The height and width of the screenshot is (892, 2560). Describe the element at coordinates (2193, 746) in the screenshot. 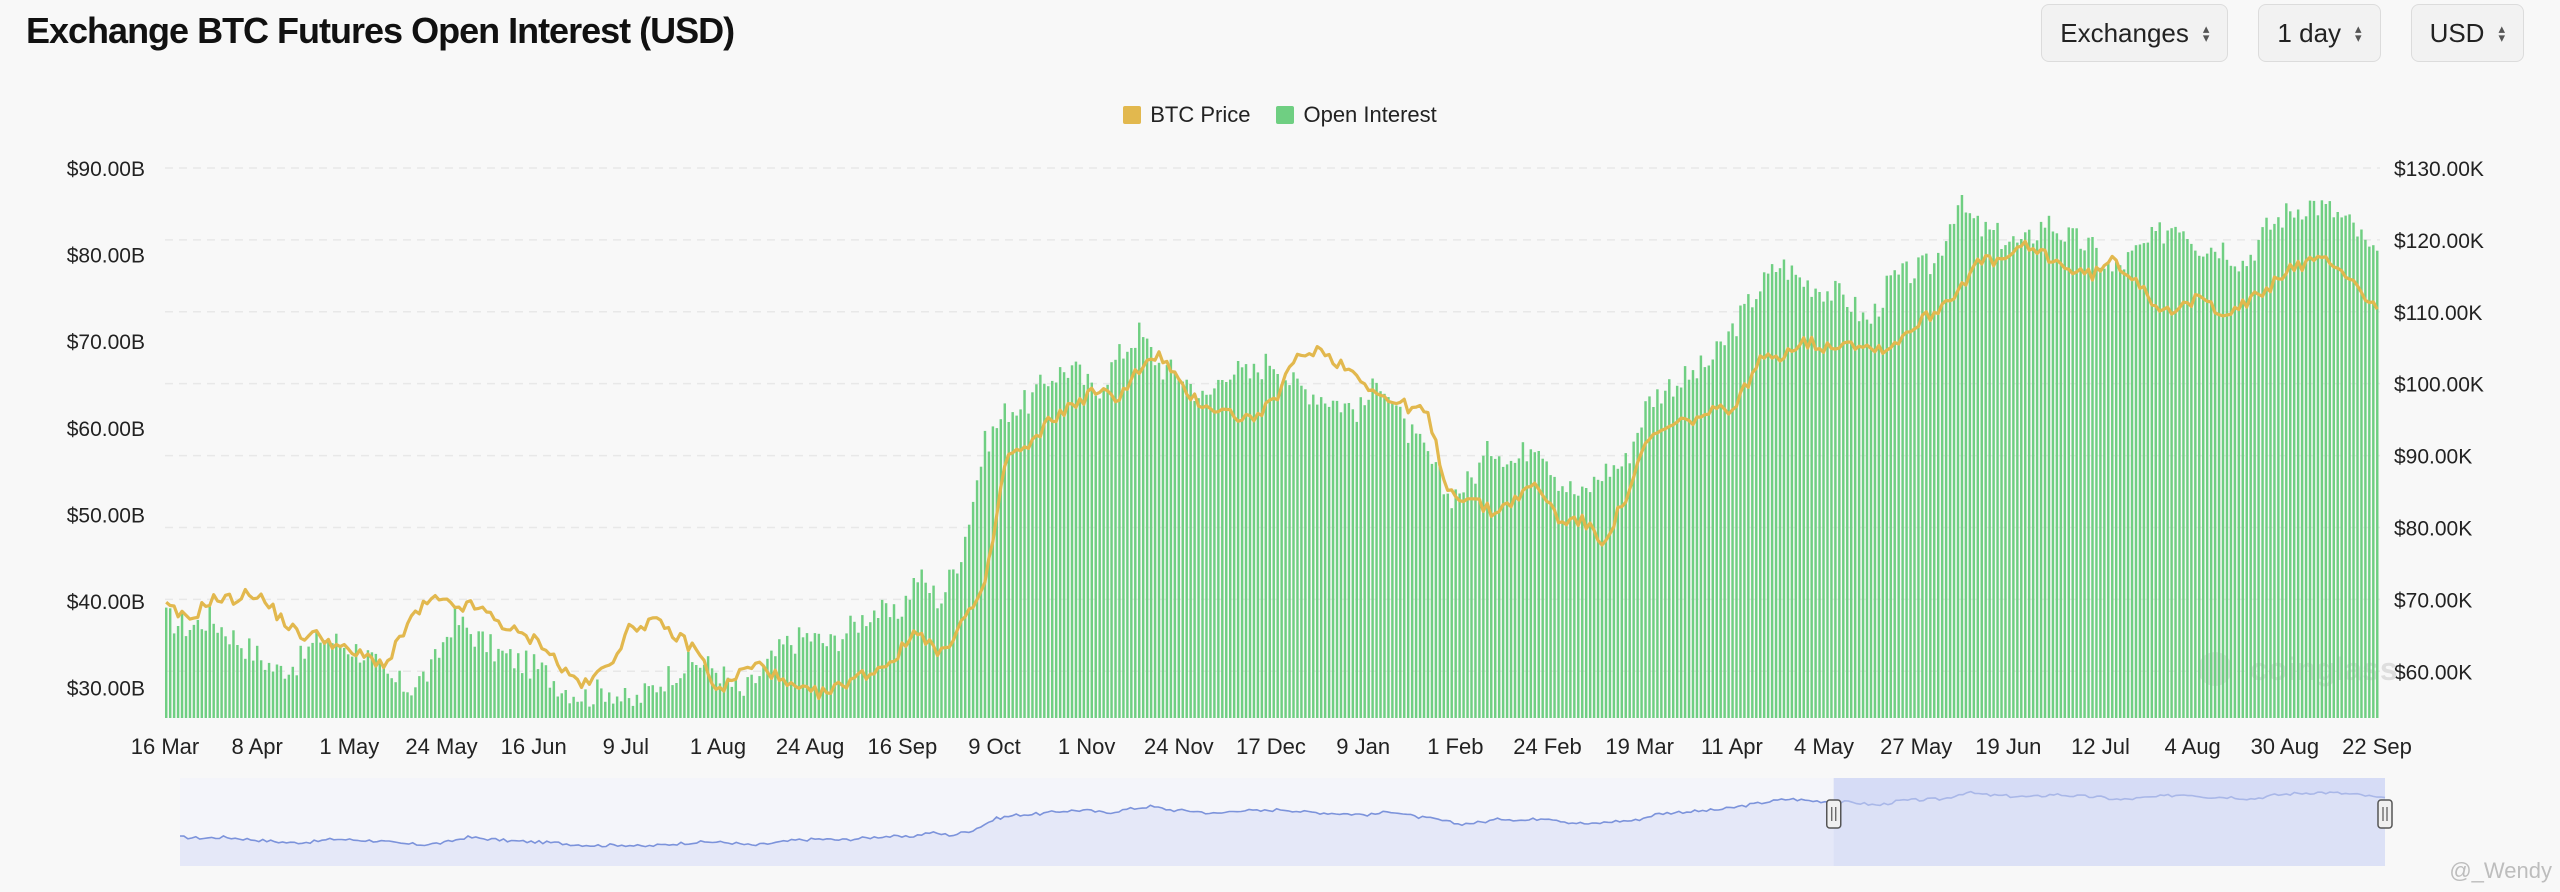

I see `x-tick-label: 4 Aug` at that location.